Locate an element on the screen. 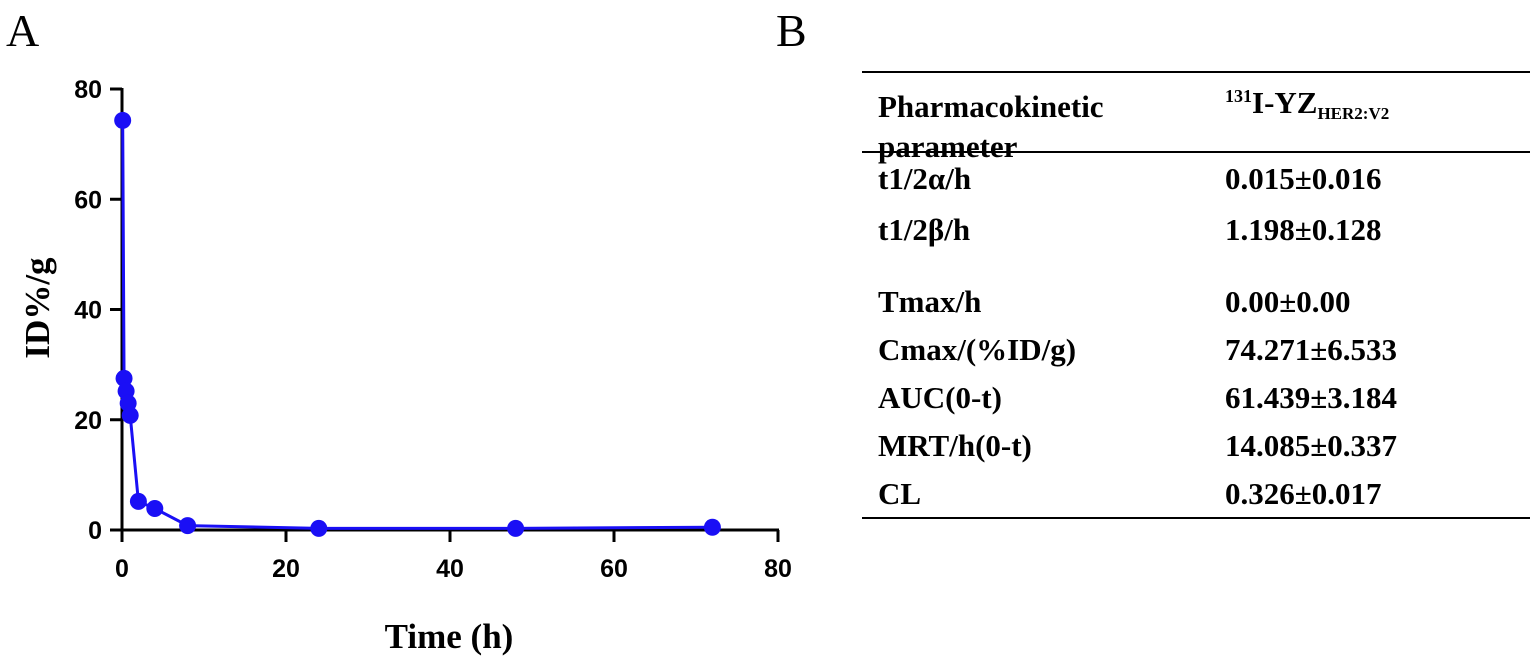  row-value: 0.015±0.016 is located at coordinates (1303, 178).